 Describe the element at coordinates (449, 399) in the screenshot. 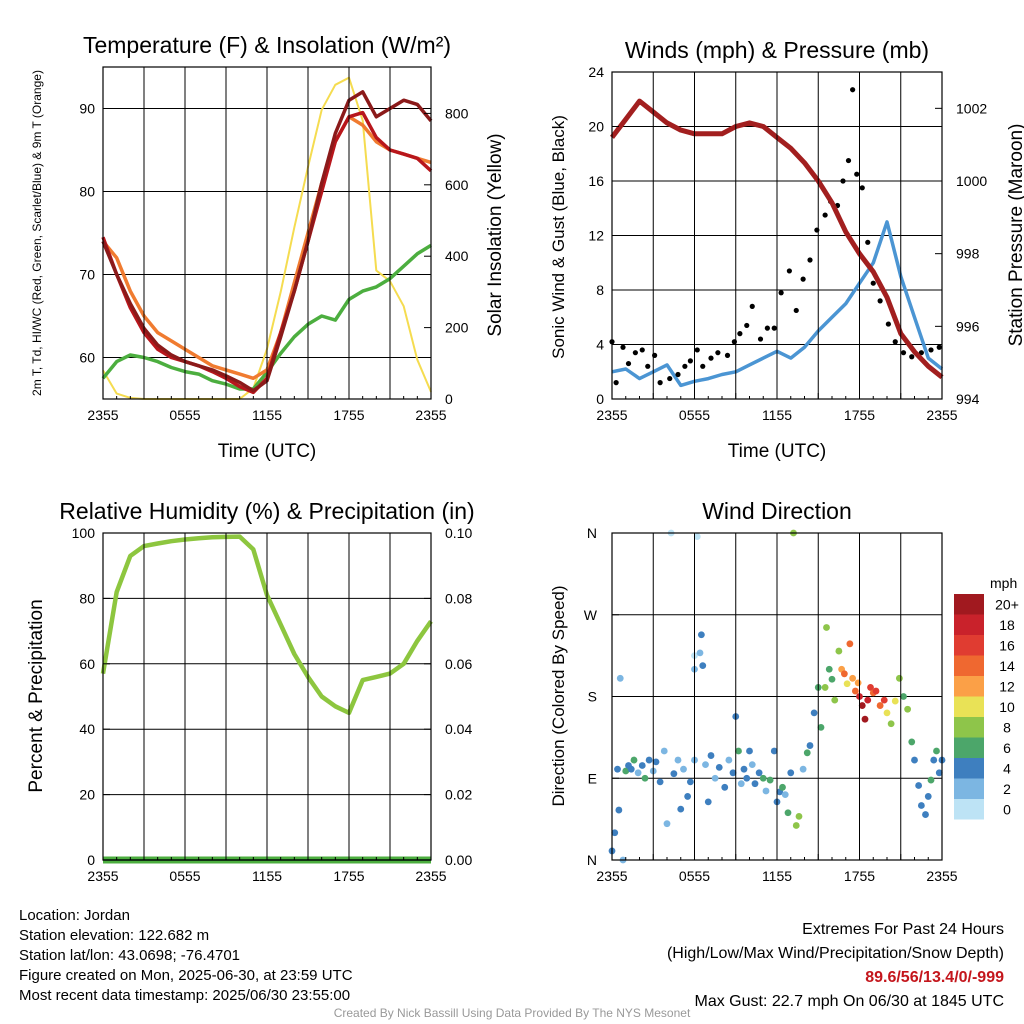

I see `y-right-tick-label: 0` at that location.